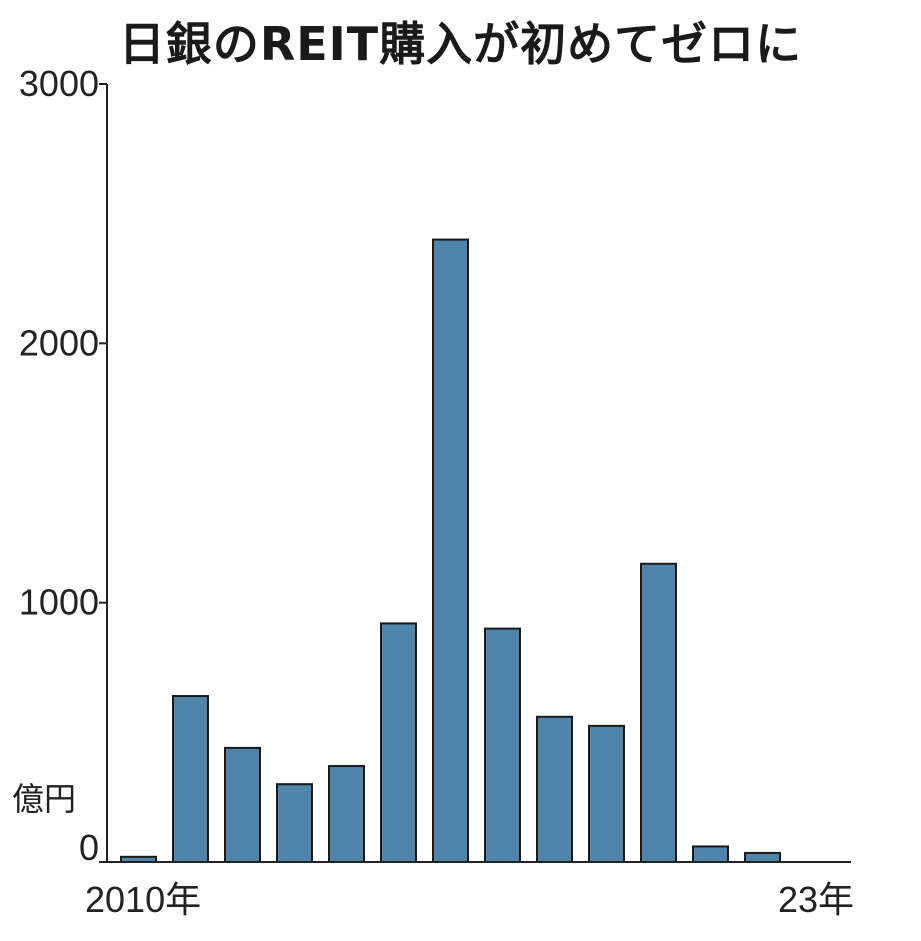 The image size is (921, 941). I want to click on bar-2011, so click(190, 779).